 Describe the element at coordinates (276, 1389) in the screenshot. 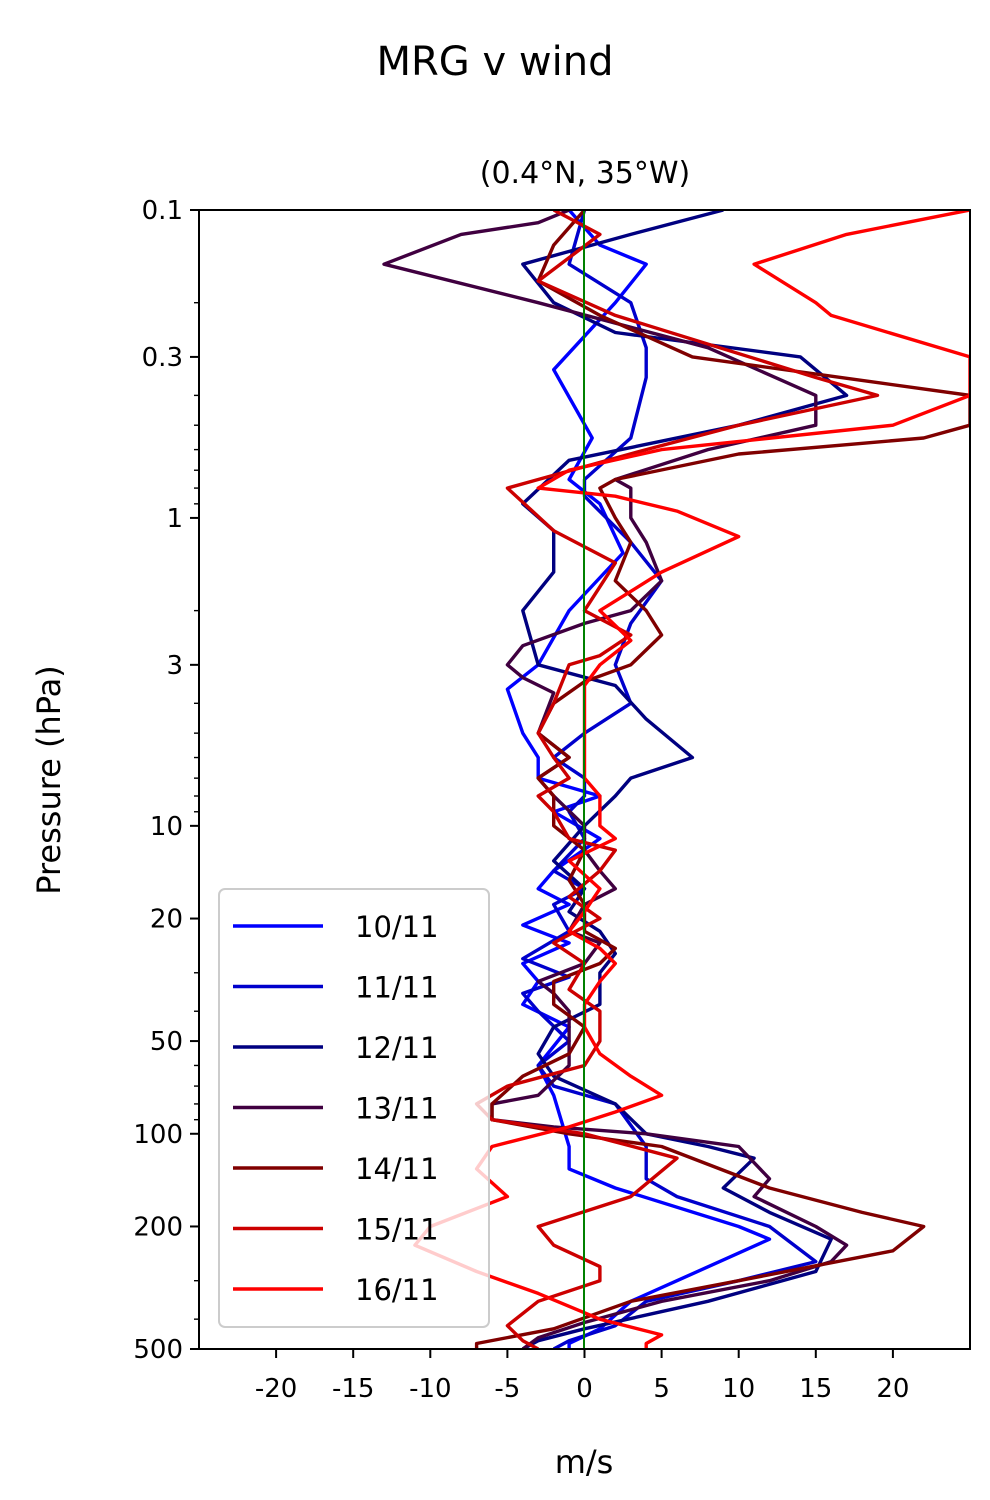

I see `x-tick-label: -20` at that location.